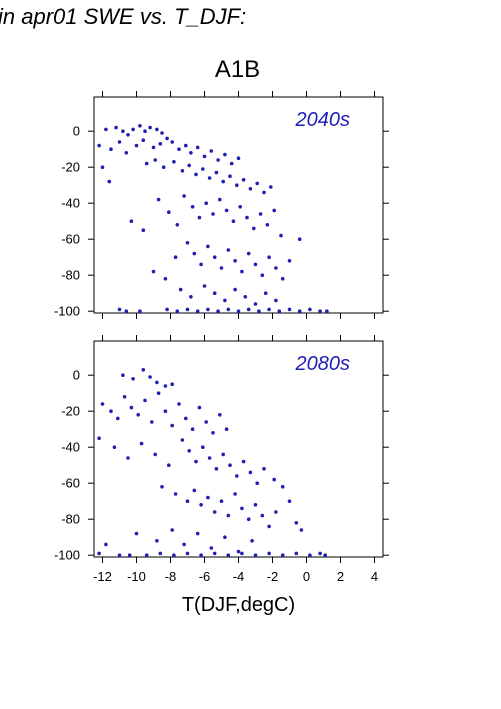 The width and height of the screenshot is (501, 709). I want to click on x-tick-label: -12, so click(102, 576).